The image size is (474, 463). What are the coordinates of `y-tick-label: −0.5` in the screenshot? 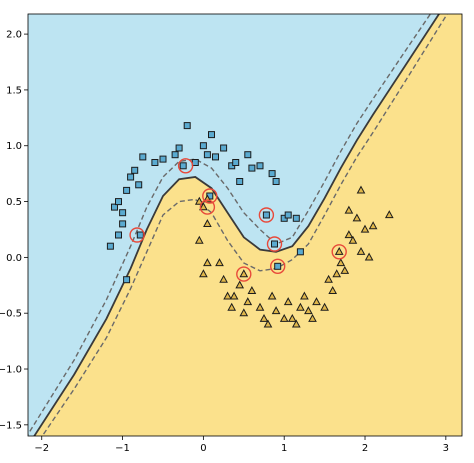 It's located at (11, 314).